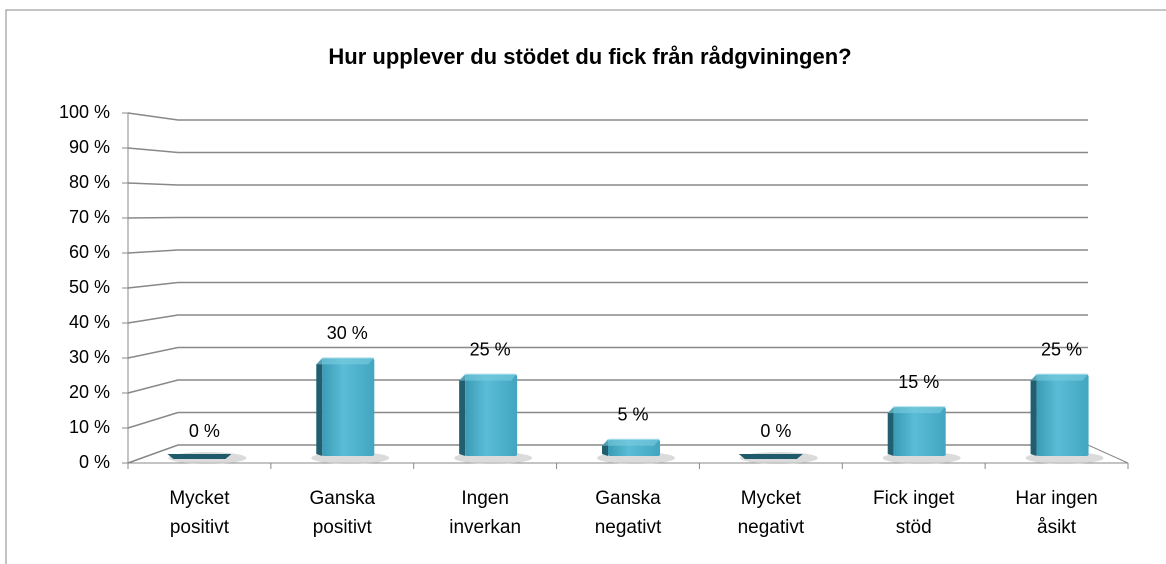  What do you see at coordinates (84, 112) in the screenshot?
I see `y-tick-label: 100 %` at bounding box center [84, 112].